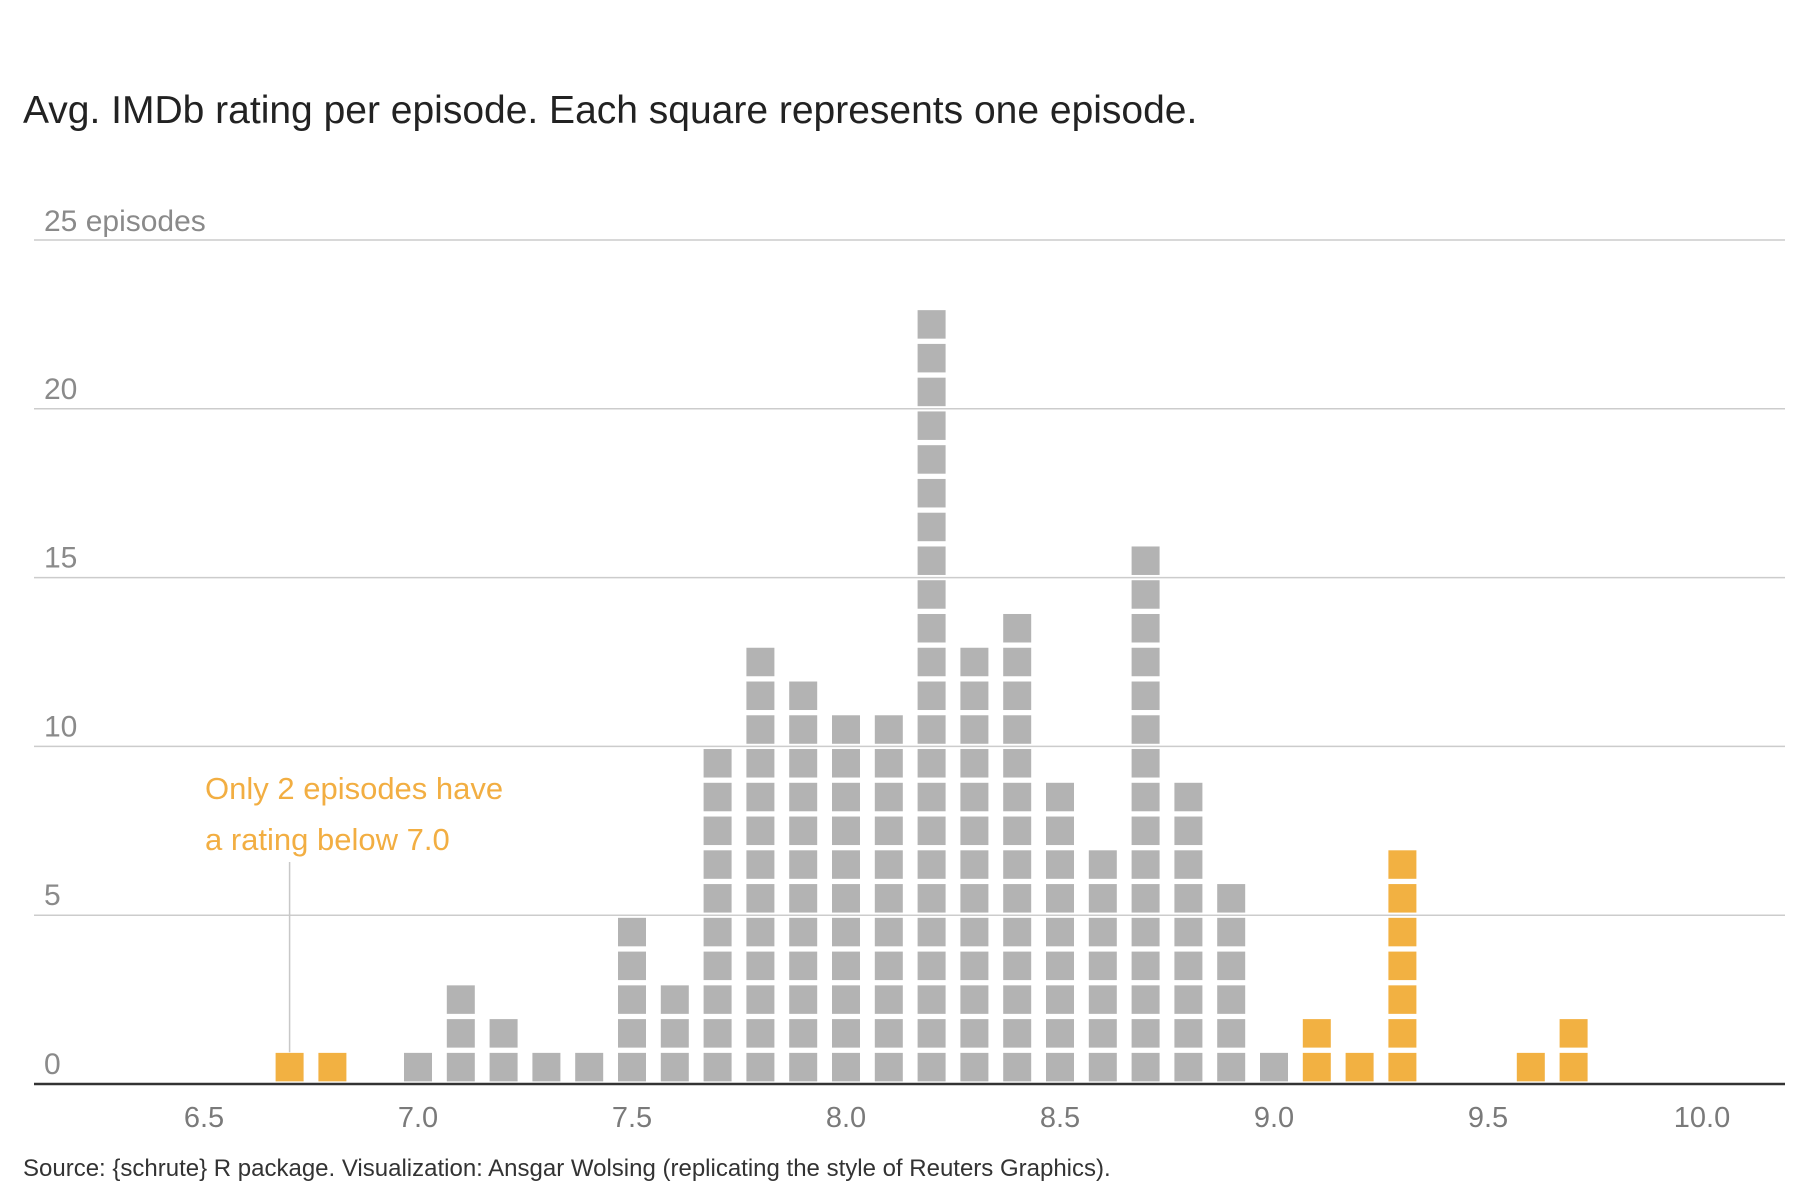  Describe the element at coordinates (418, 1118) in the screenshot. I see `x-tick-label: 7.0` at that location.